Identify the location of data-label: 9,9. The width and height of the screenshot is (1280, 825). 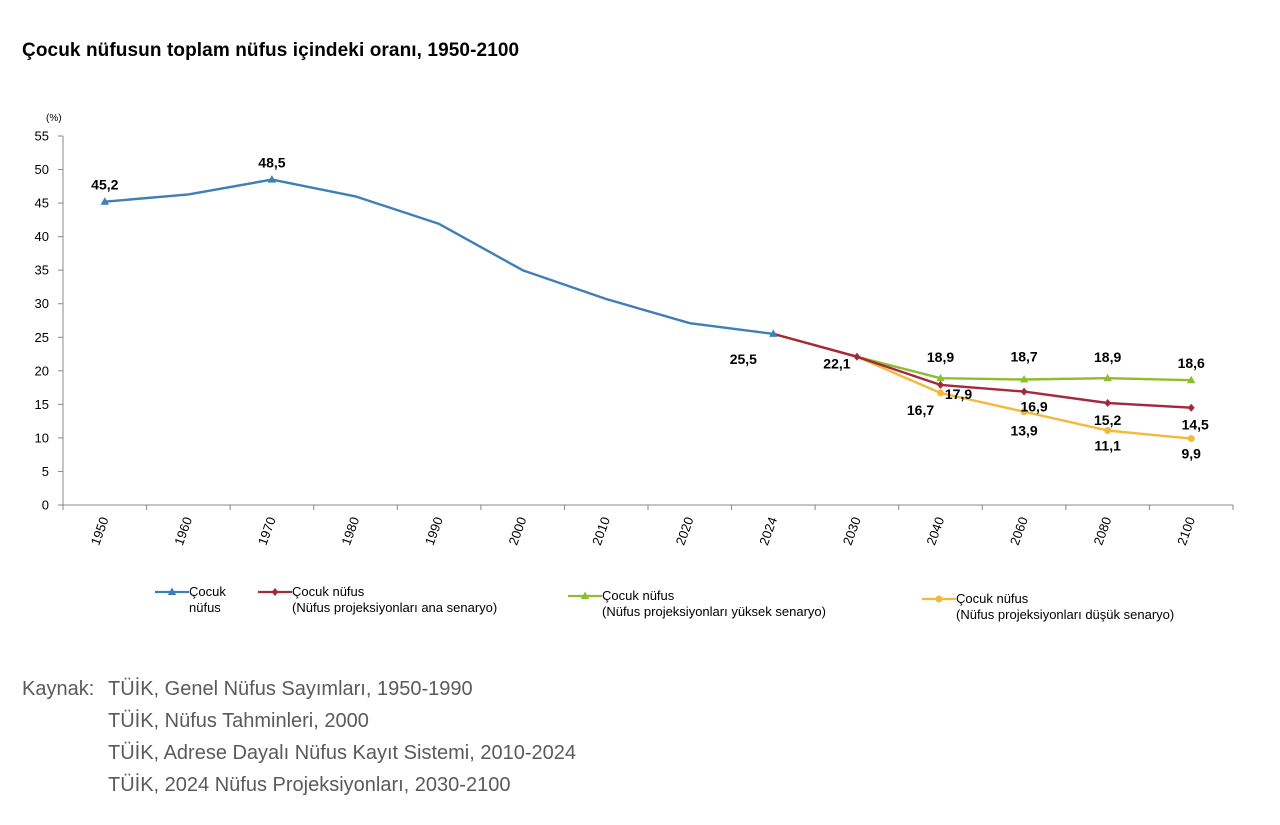
(1191, 454).